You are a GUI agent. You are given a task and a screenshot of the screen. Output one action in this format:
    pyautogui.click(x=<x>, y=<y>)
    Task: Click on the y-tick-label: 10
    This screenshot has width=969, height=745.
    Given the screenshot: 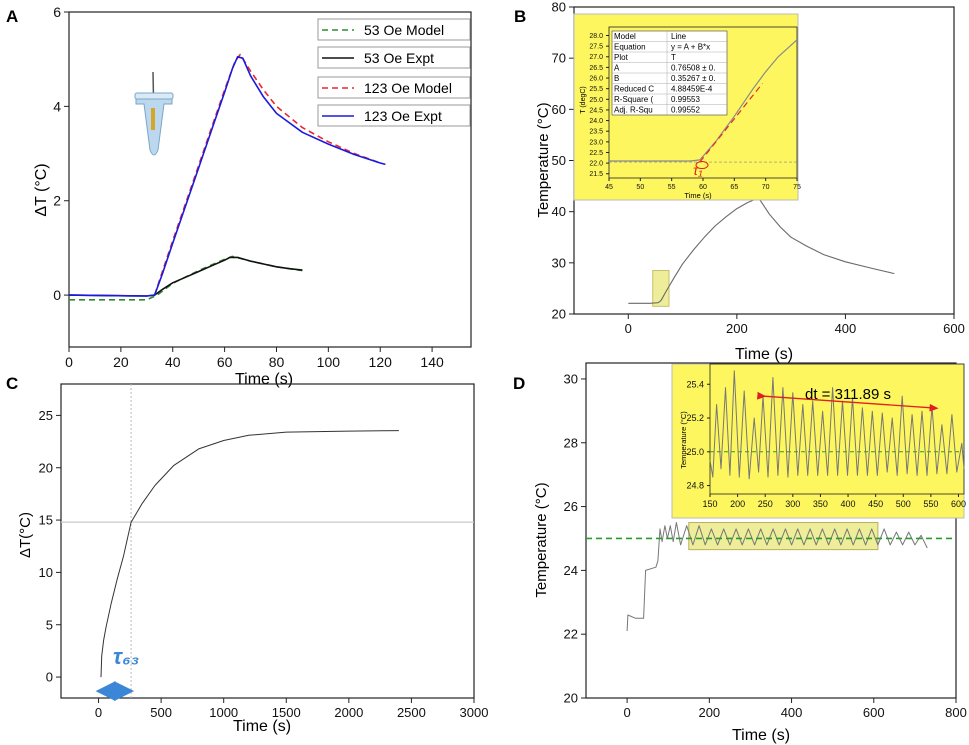 What is the action you would take?
    pyautogui.click(x=46, y=572)
    